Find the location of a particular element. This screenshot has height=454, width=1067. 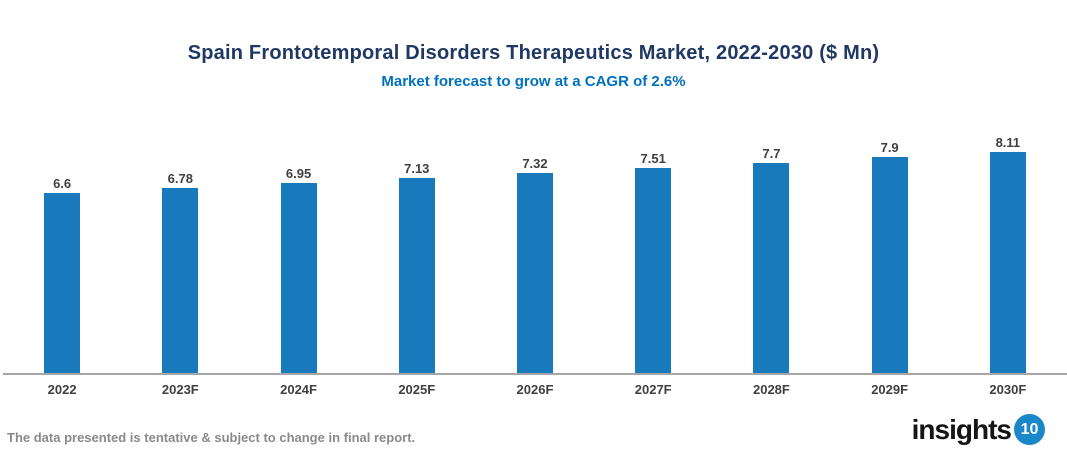

x-axis-tick-label: 2023F is located at coordinates (180, 389).